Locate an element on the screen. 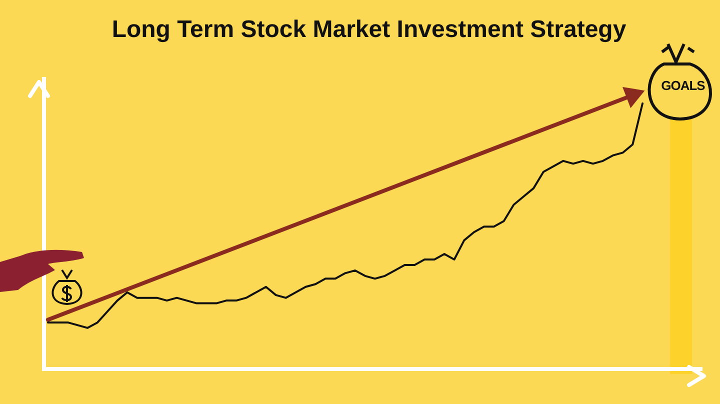  chart-title: Long Term Stock Market Investment Strategy is located at coordinates (369, 30).